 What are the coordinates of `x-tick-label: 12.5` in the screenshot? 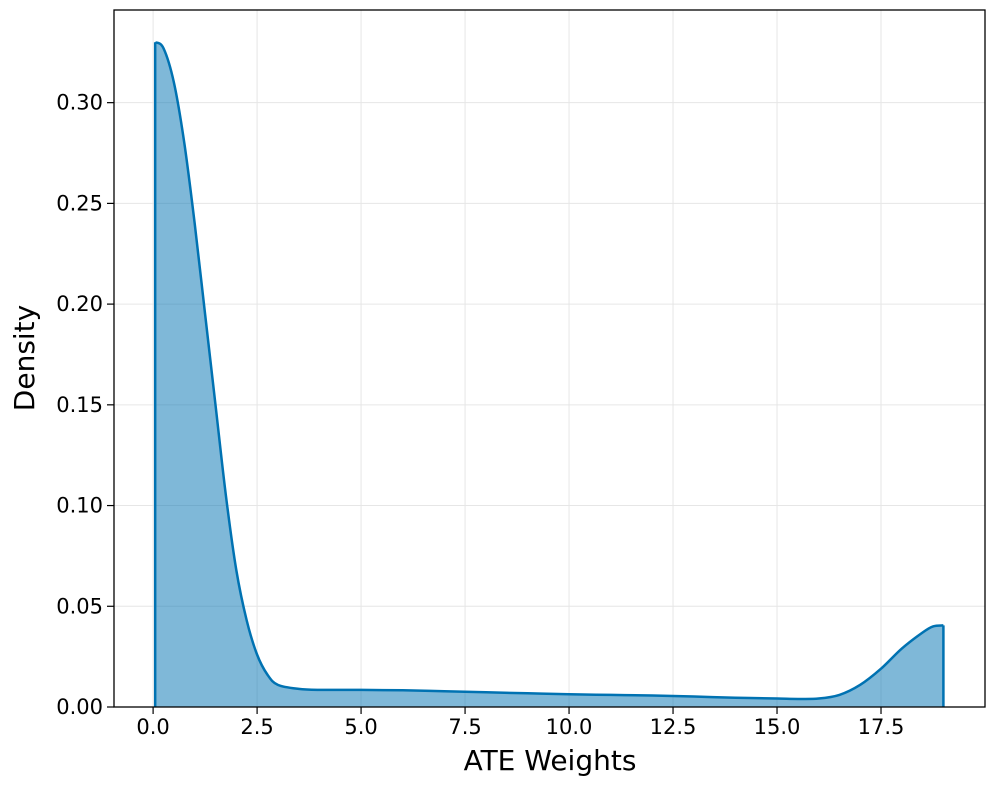 It's located at (673, 727).